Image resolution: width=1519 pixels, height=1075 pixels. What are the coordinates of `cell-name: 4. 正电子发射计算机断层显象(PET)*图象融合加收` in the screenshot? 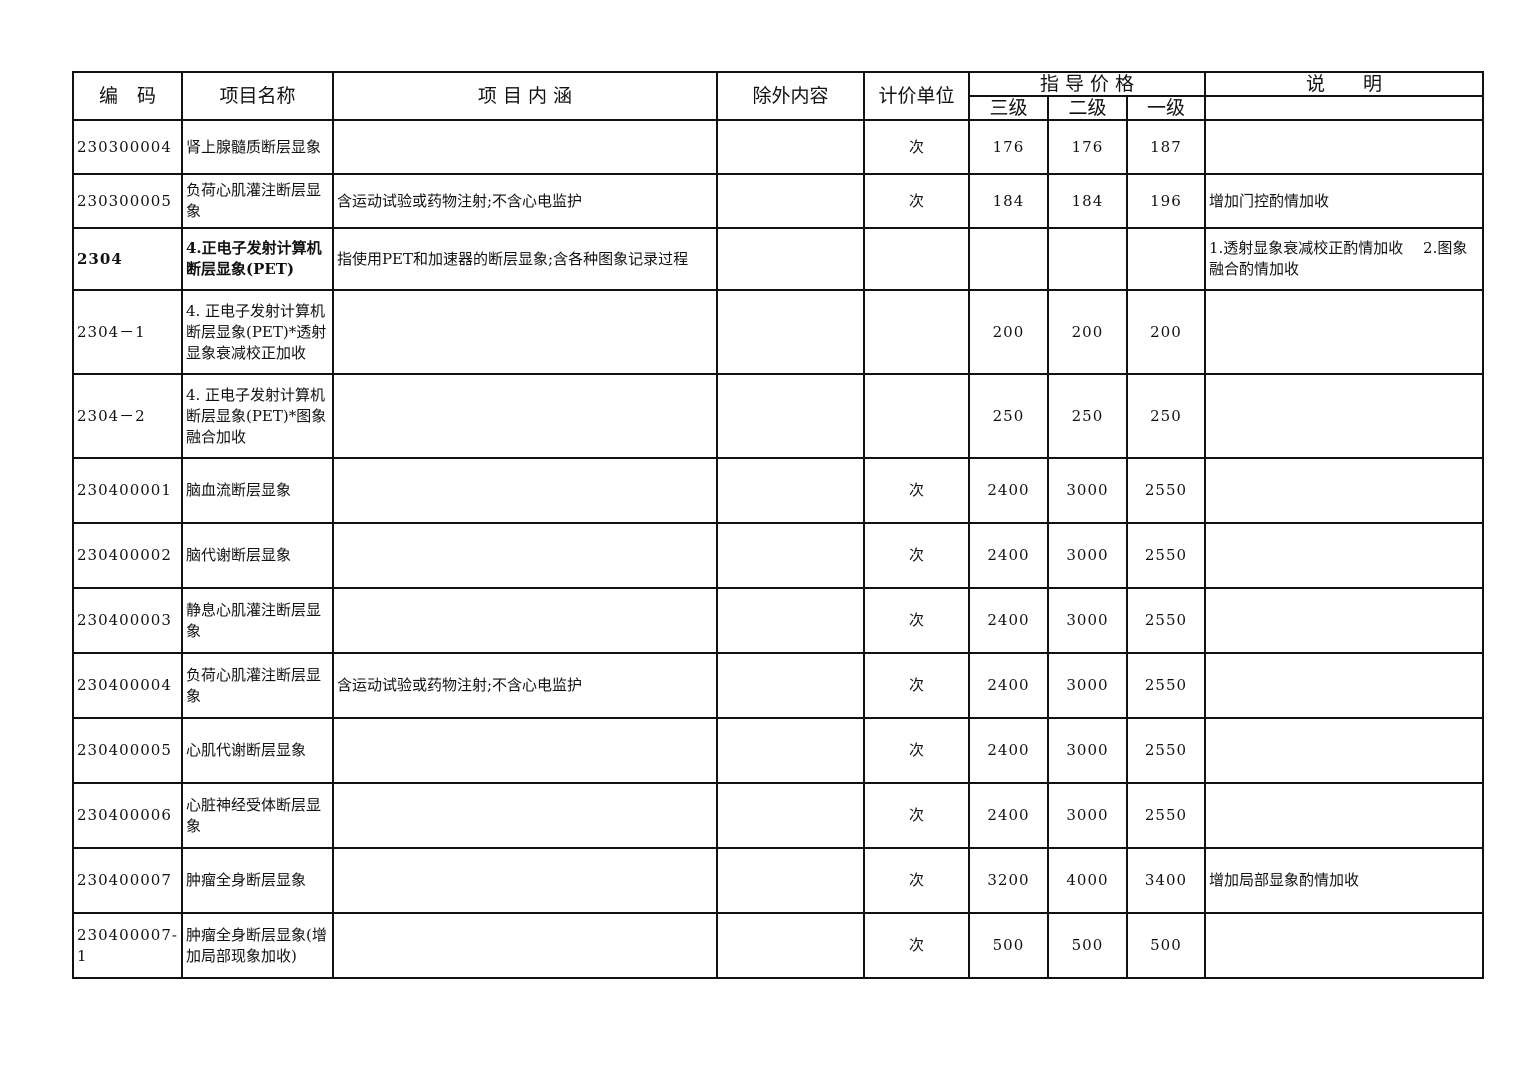 It's located at (257, 416).